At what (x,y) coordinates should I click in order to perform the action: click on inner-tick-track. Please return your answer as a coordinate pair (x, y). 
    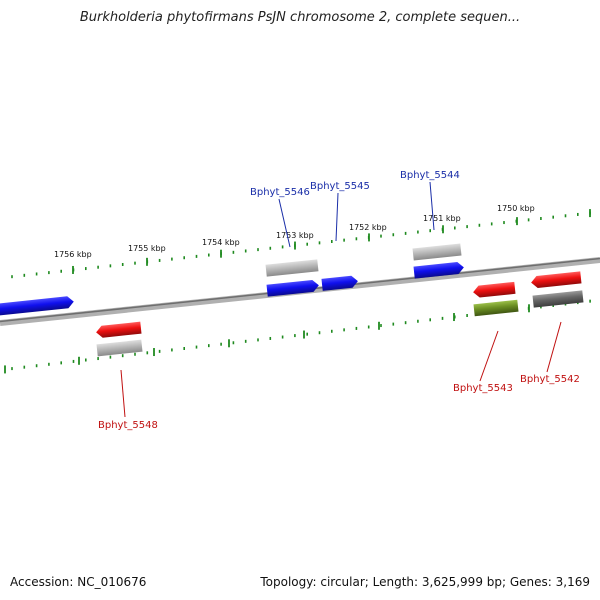
    Looking at the image, I should click on (297, 336).